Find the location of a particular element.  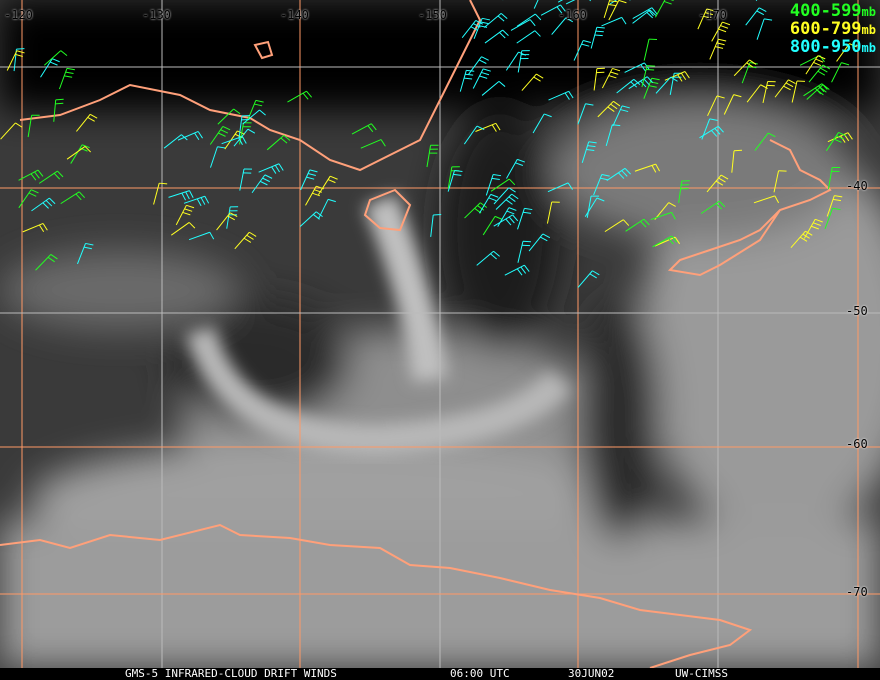

latitude-label: -50 is located at coordinates (857, 311).